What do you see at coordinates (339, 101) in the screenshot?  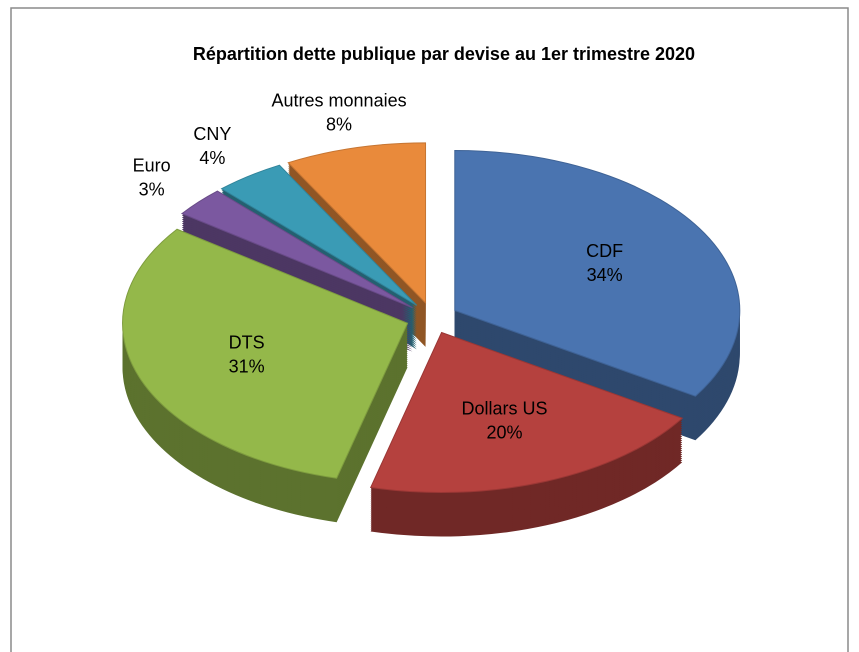 I see `data-label-category: Autres monnaies` at bounding box center [339, 101].